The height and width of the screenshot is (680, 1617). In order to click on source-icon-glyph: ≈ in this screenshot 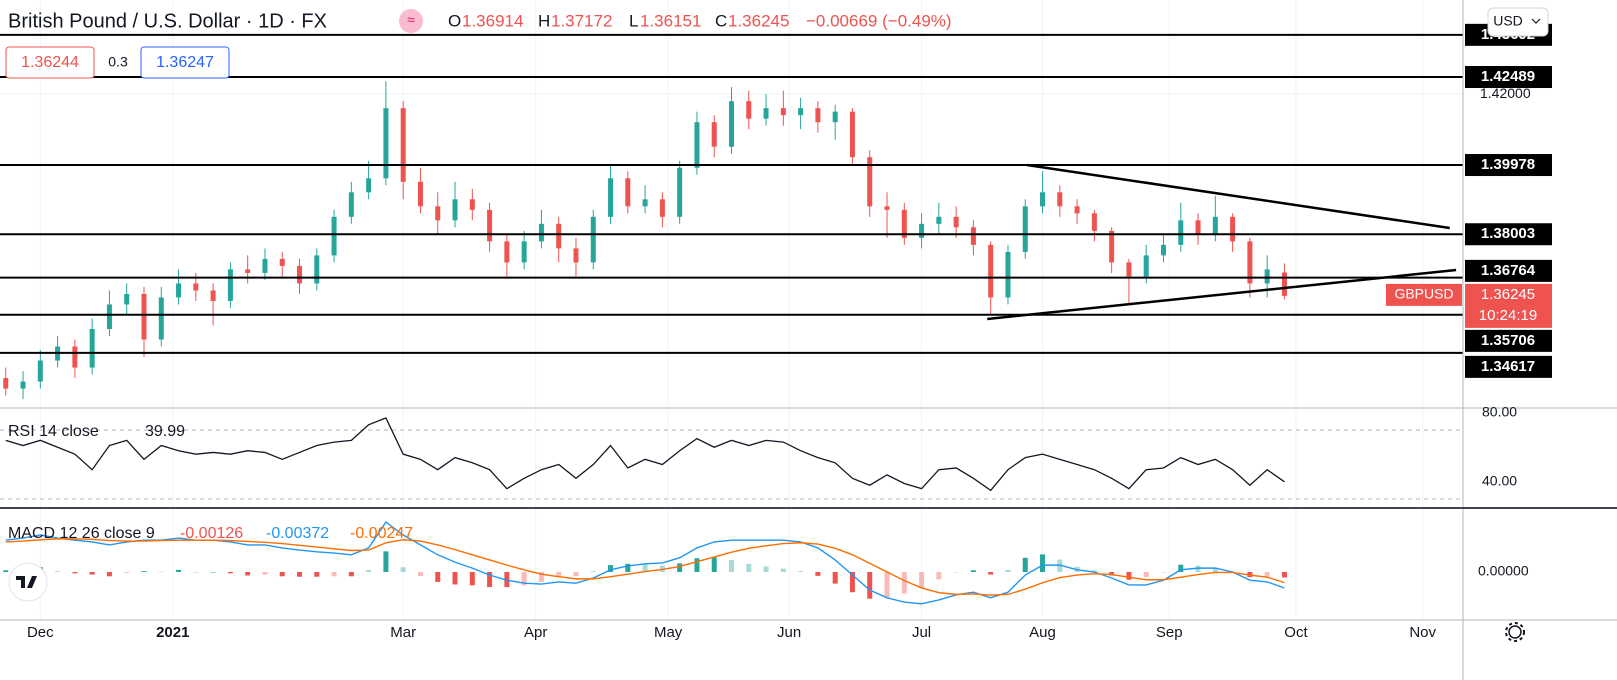, I will do `click(411, 20)`.